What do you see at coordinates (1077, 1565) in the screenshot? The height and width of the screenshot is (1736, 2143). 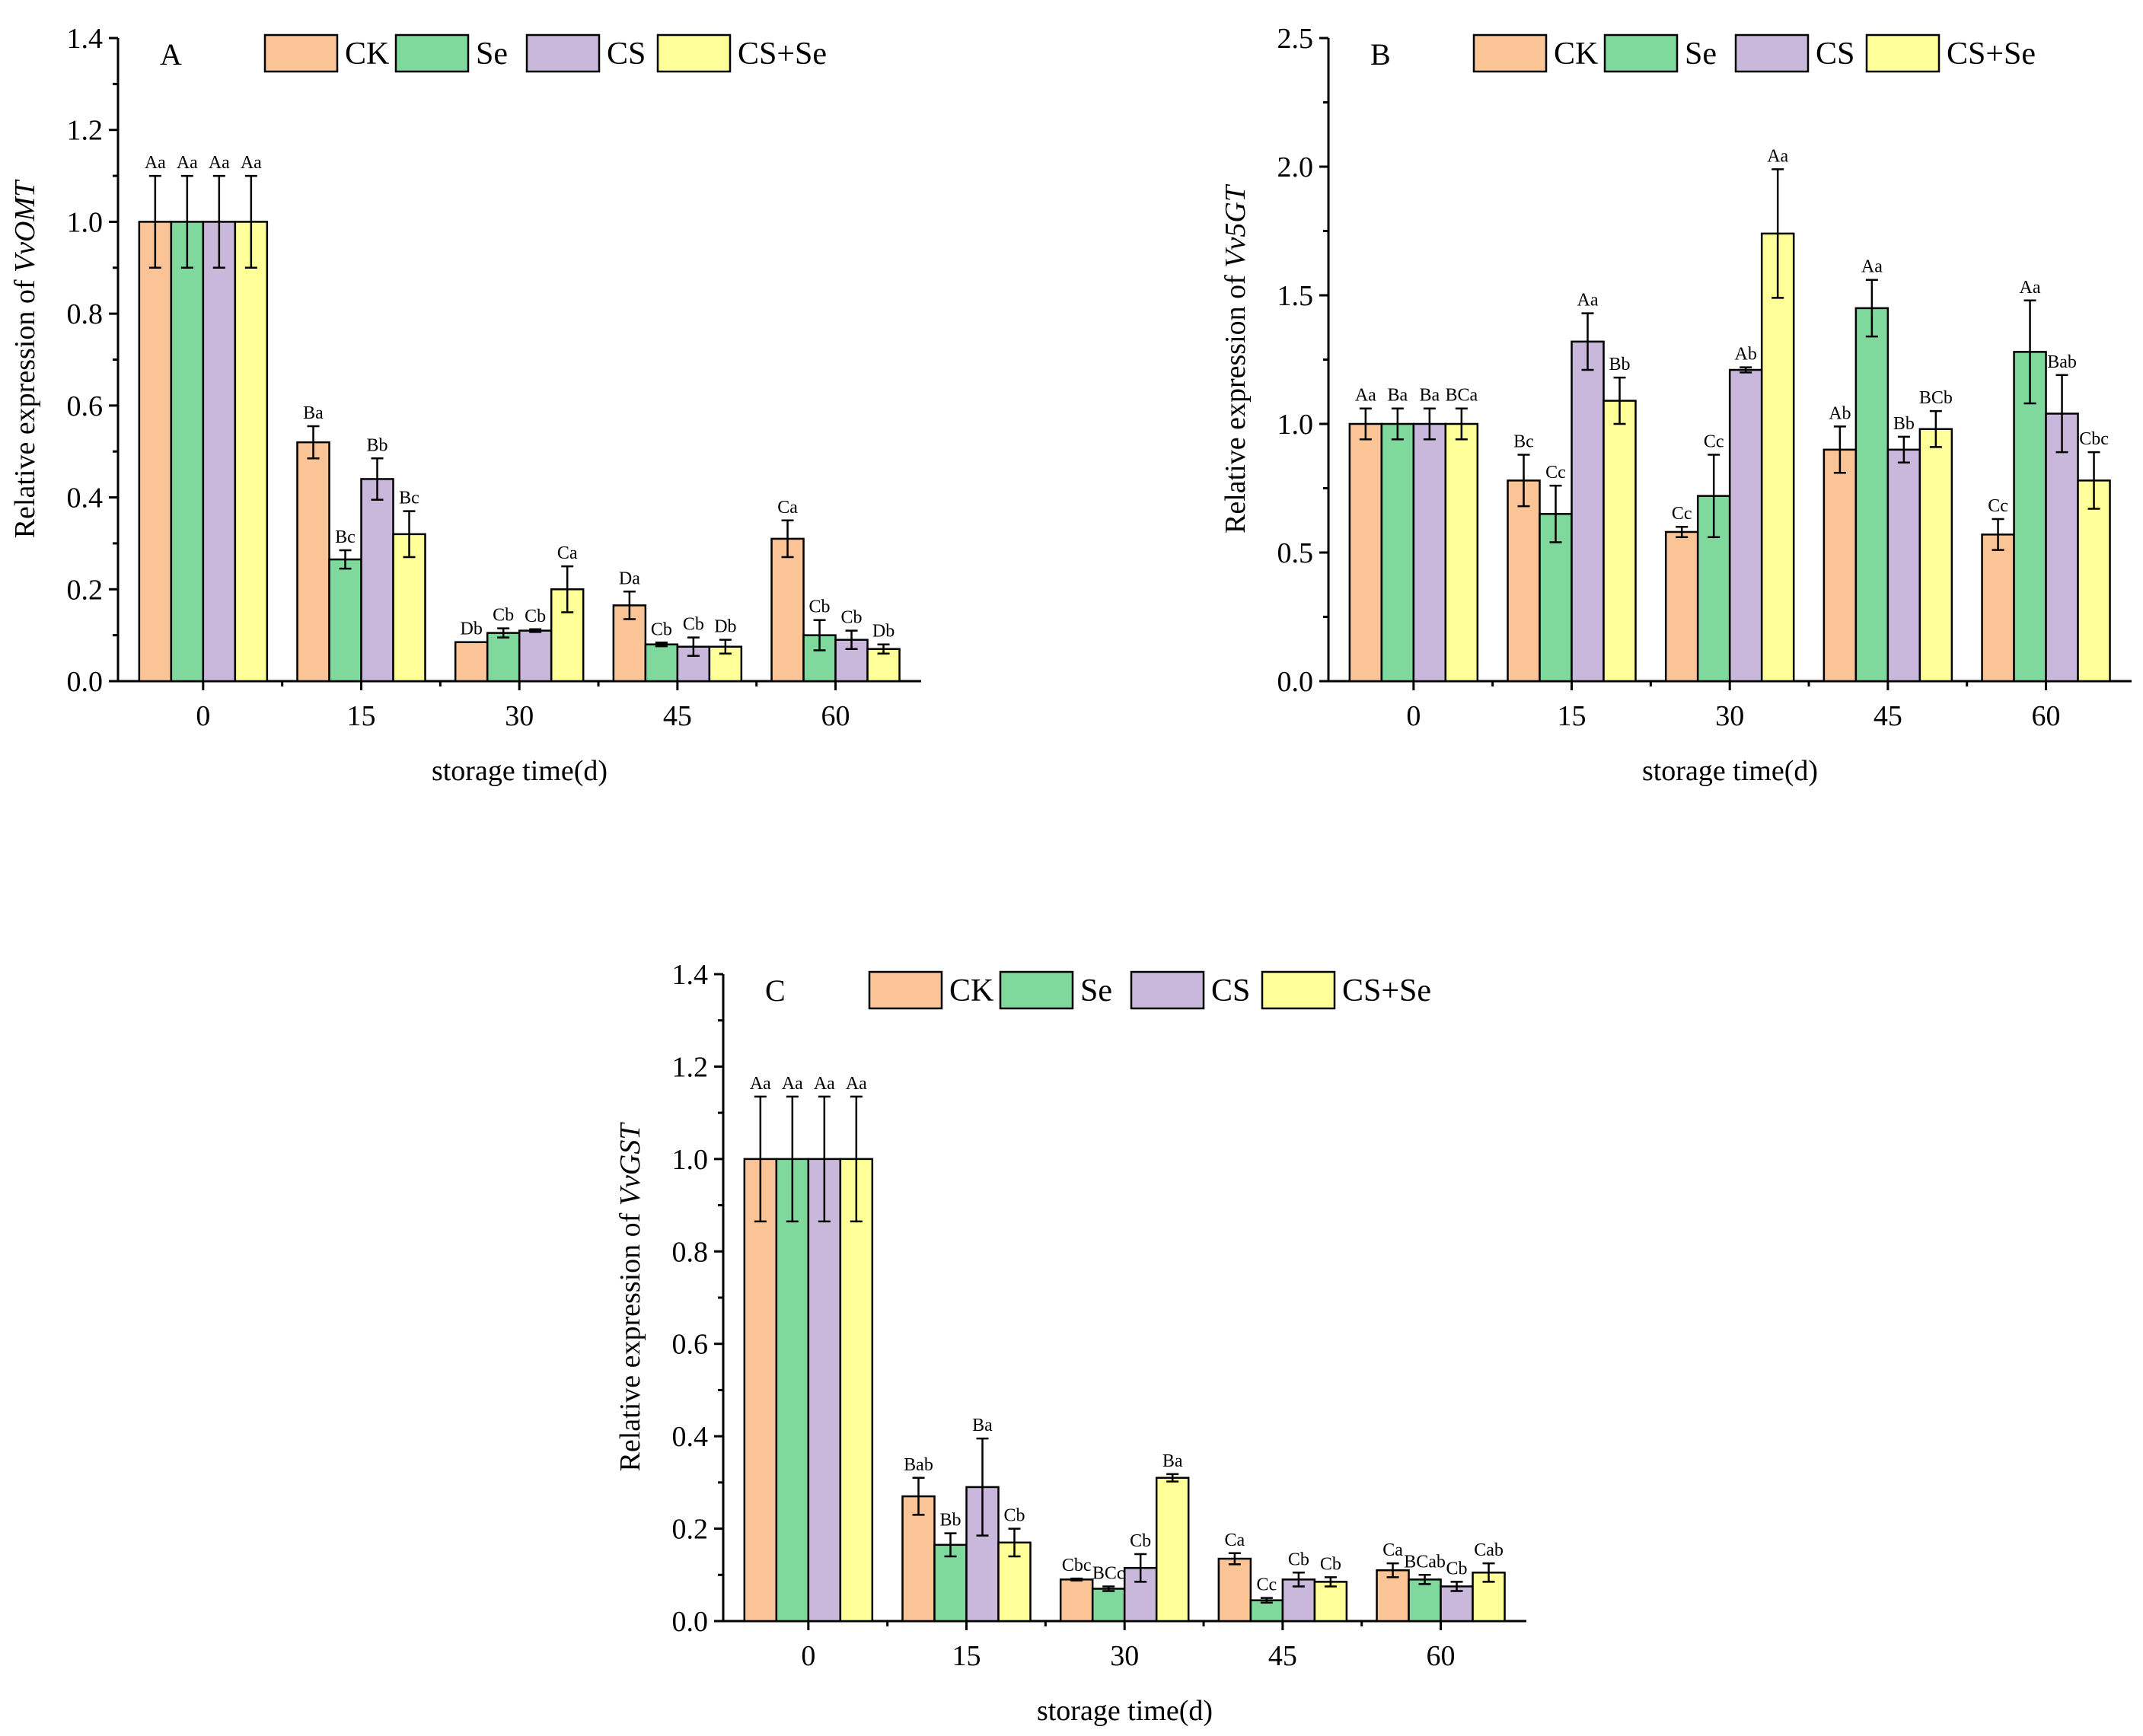 I see `significance-label: Cbc` at bounding box center [1077, 1565].